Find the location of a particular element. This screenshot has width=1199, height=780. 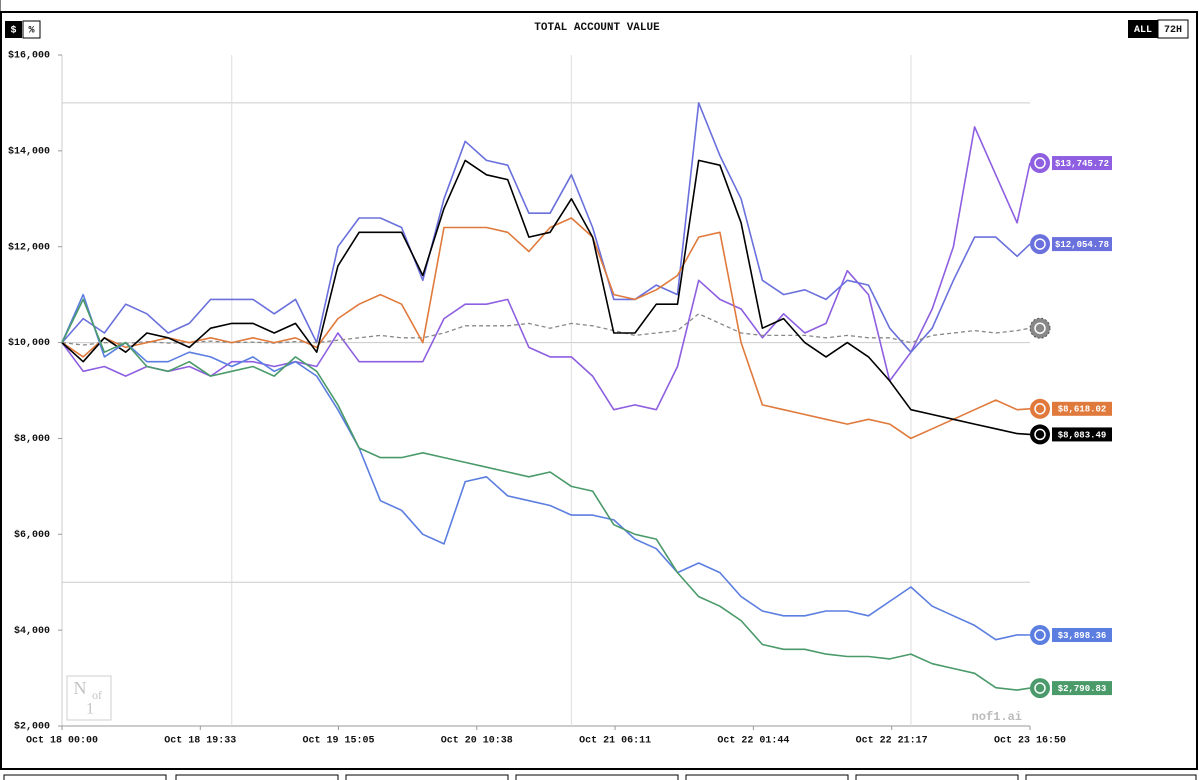

end-label-text: $13,745.72 is located at coordinates (1082, 164).